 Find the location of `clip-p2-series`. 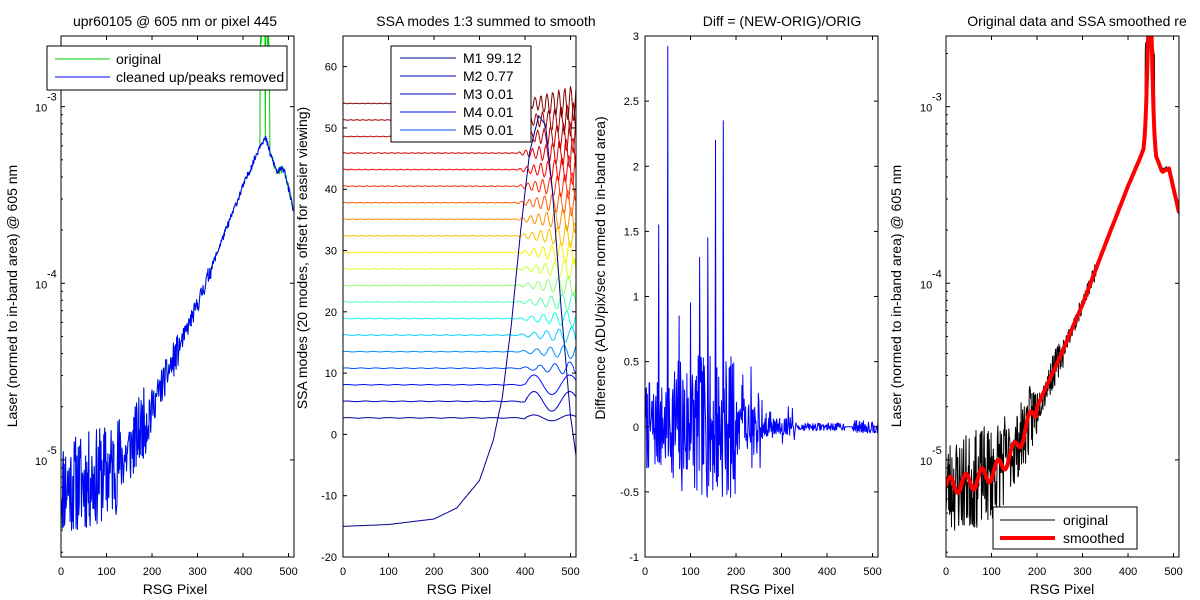

clip-p2-series is located at coordinates (459, 306).